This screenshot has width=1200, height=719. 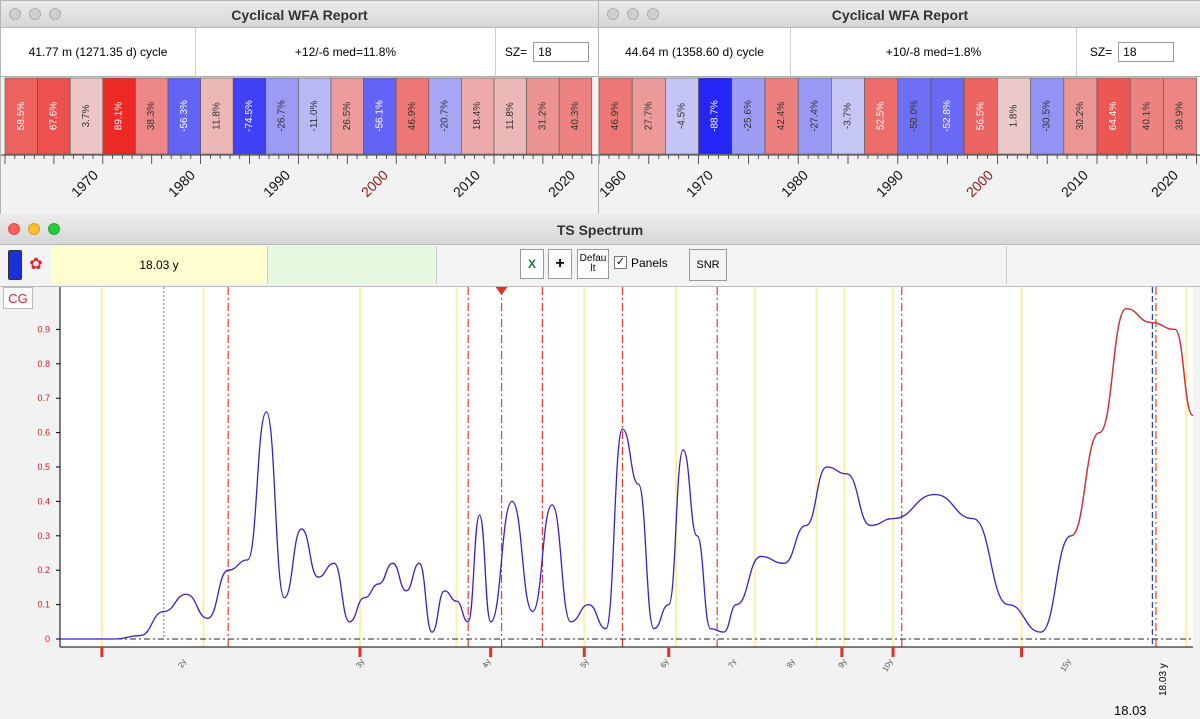 I want to click on wfa-year-label: 1960, so click(x=614, y=183).